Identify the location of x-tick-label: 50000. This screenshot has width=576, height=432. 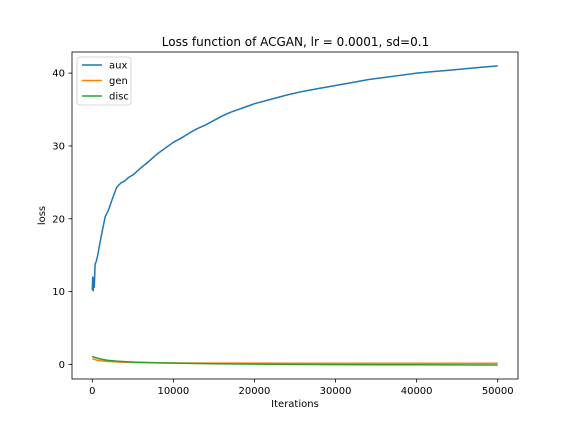
(498, 391).